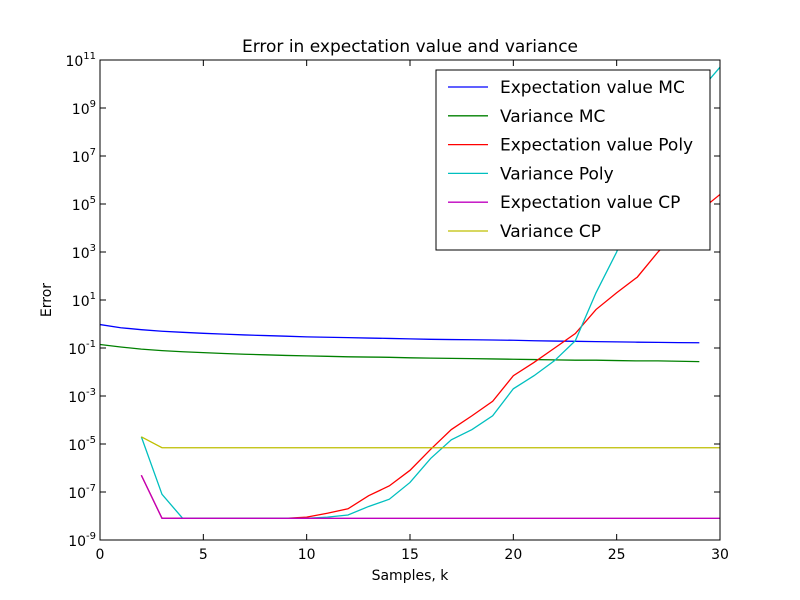  What do you see at coordinates (82, 348) in the screenshot?
I see `y-tick-label: 10⁻¹` at bounding box center [82, 348].